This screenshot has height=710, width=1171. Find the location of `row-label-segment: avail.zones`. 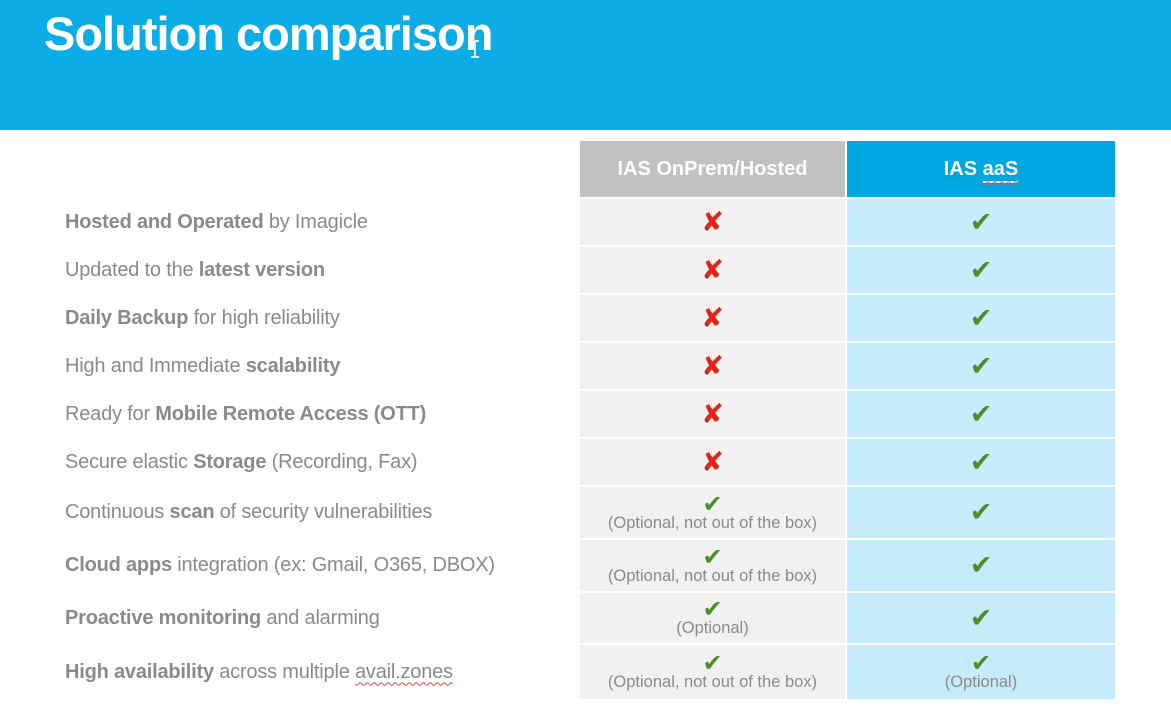

row-label-segment: avail.zones is located at coordinates (403, 671).